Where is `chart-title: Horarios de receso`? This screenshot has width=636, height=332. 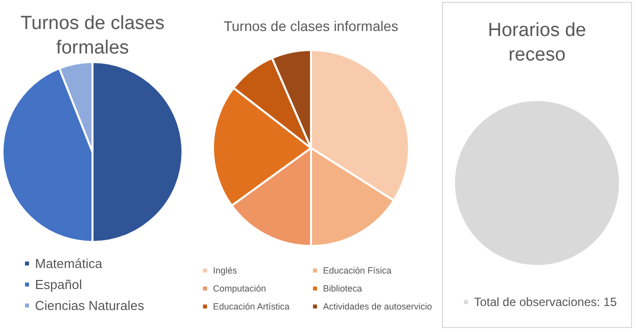 chart-title: Horarios de receso is located at coordinates (537, 43).